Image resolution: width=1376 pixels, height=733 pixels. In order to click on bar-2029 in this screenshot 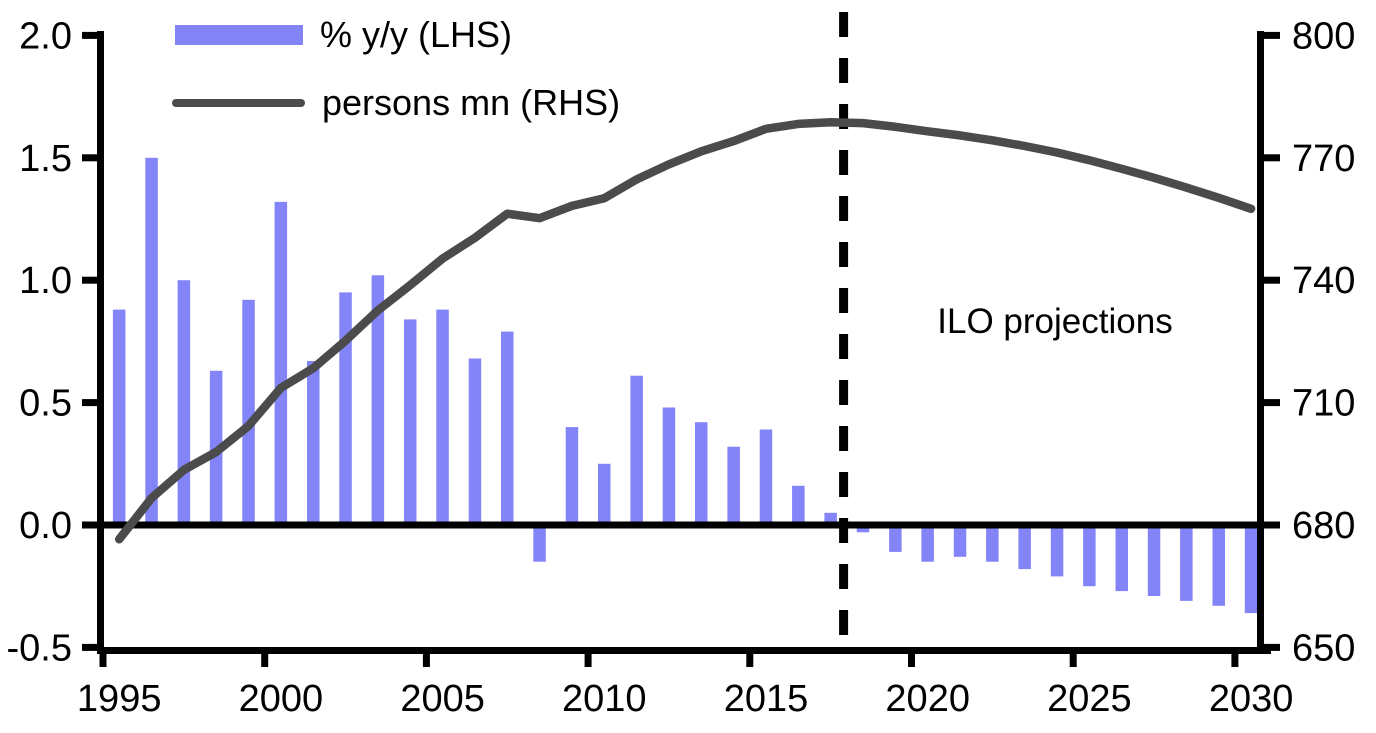, I will do `click(1218, 565)`.